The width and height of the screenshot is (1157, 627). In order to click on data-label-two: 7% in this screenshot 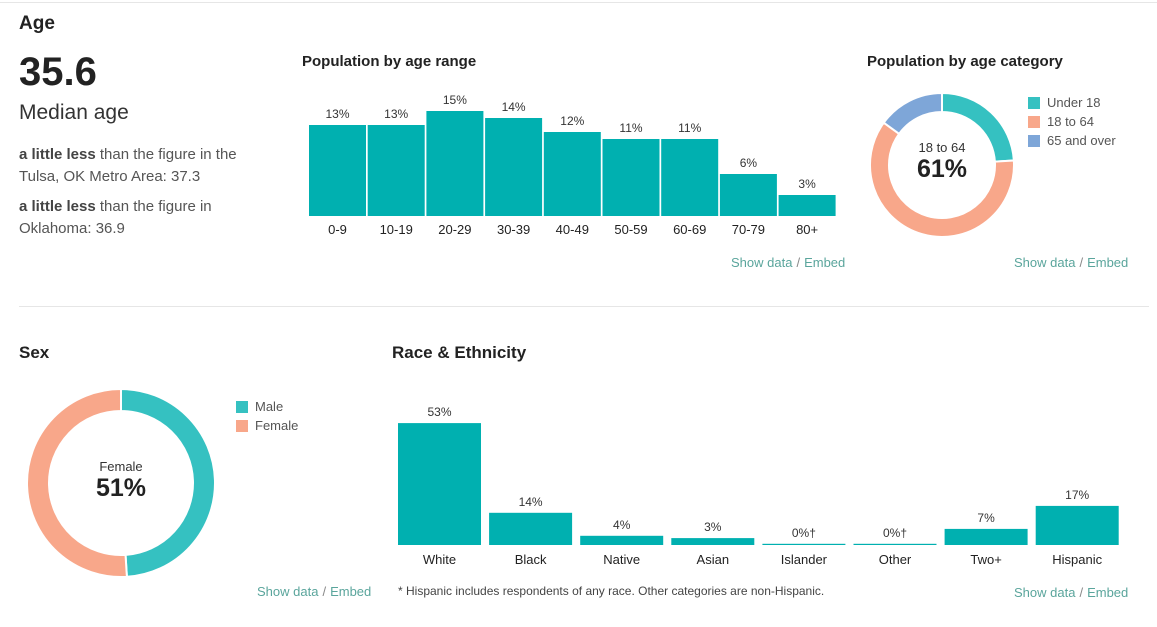, I will do `click(986, 518)`.